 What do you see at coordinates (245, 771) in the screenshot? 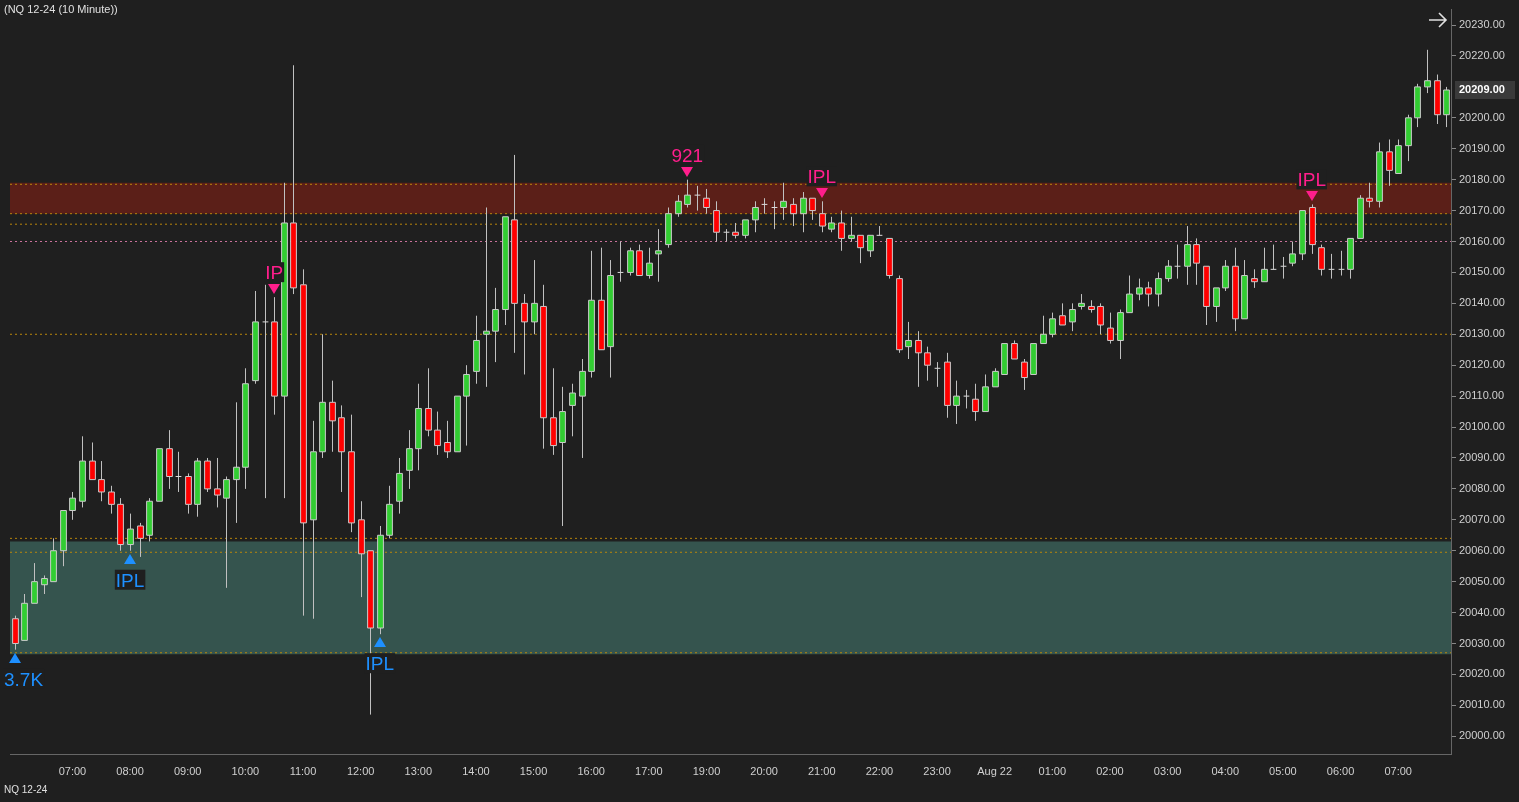
I see `x-tick-label: 10:00` at bounding box center [245, 771].